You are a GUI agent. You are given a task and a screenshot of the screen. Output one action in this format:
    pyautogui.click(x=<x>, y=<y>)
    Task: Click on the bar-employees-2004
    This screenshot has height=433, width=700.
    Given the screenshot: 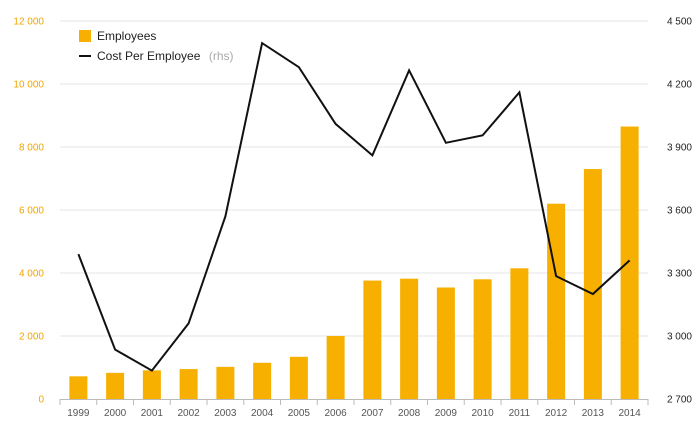 What is the action you would take?
    pyautogui.click(x=262, y=380)
    